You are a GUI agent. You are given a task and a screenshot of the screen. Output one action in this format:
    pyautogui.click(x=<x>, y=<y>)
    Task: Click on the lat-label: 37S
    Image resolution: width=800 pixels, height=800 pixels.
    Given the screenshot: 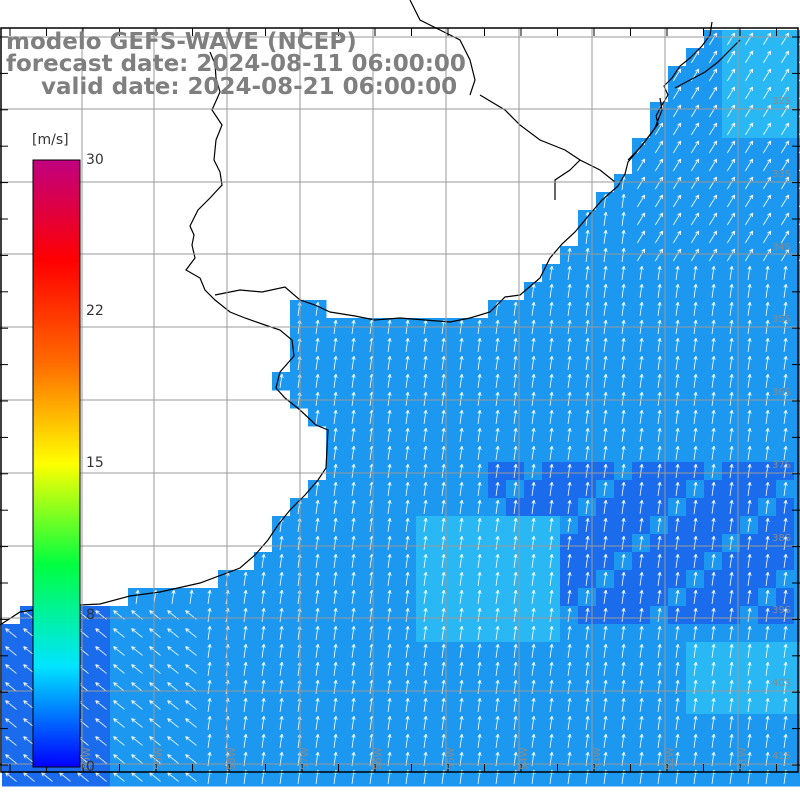 What is the action you would take?
    pyautogui.click(x=781, y=465)
    